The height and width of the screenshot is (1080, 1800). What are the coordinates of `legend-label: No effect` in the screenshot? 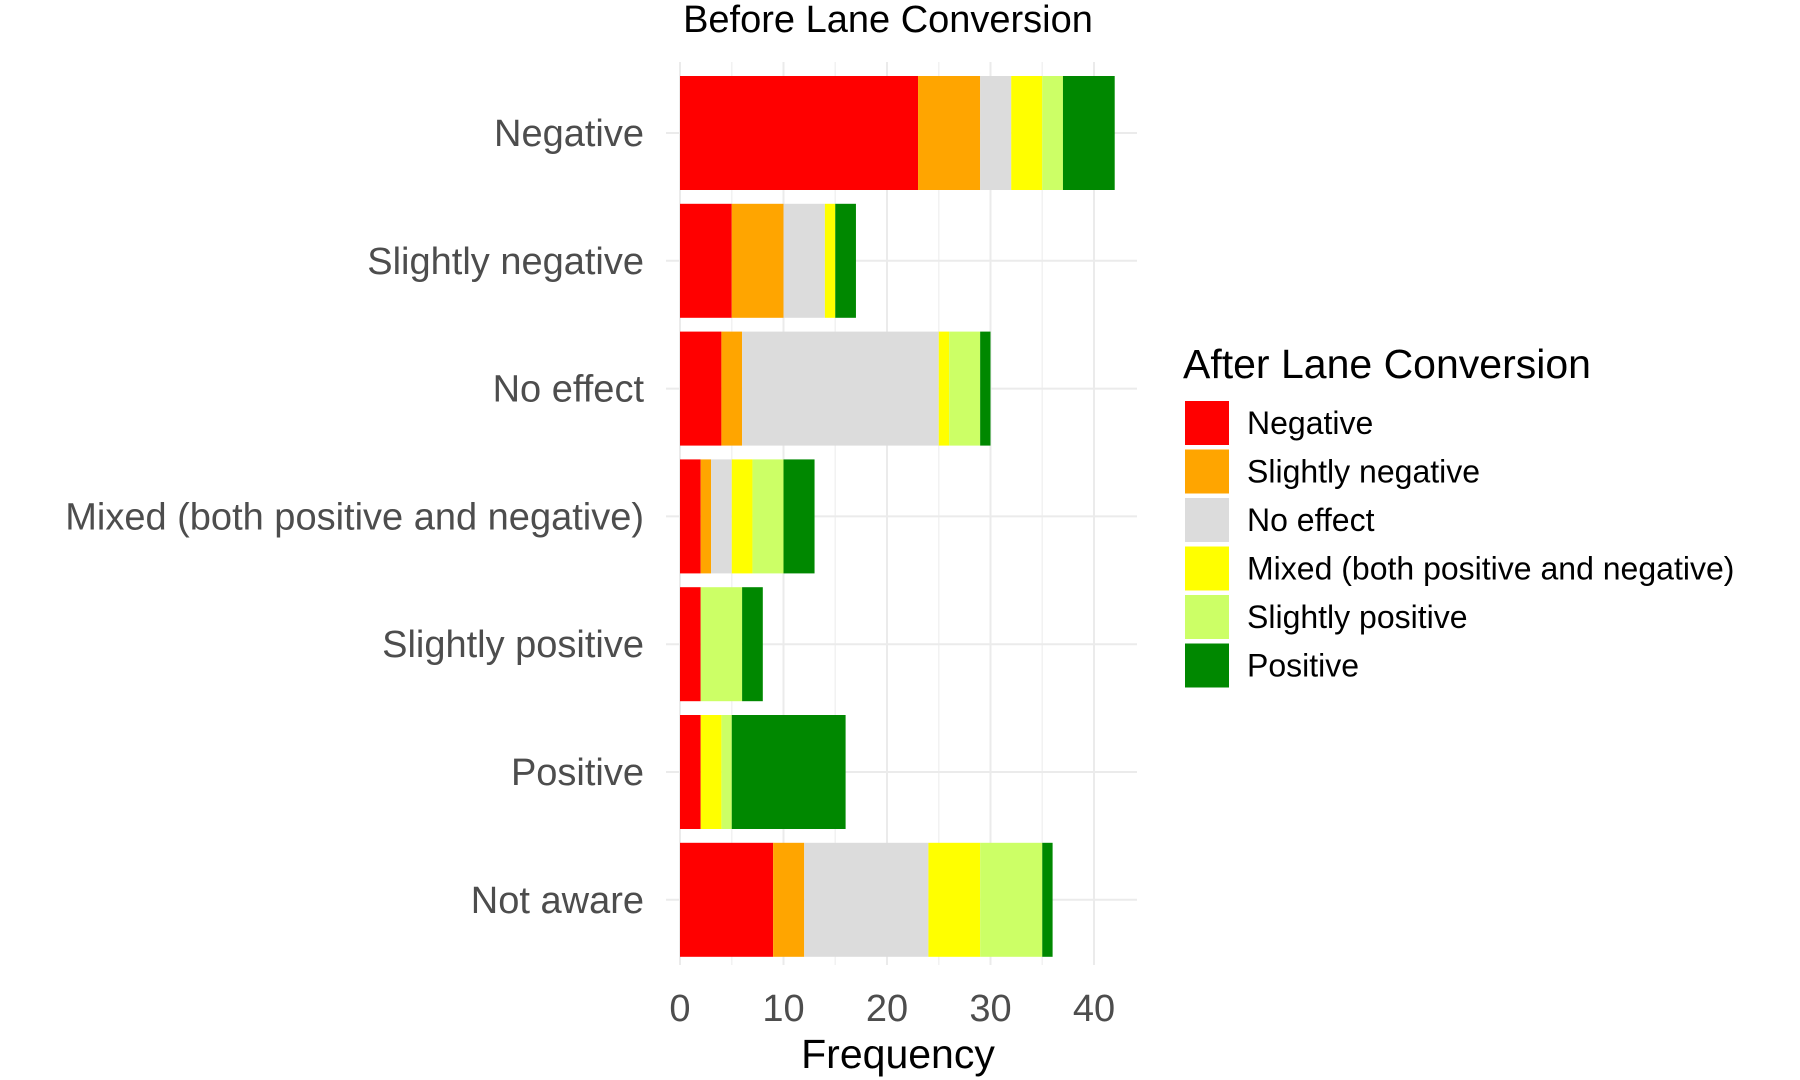 It's located at (1311, 520).